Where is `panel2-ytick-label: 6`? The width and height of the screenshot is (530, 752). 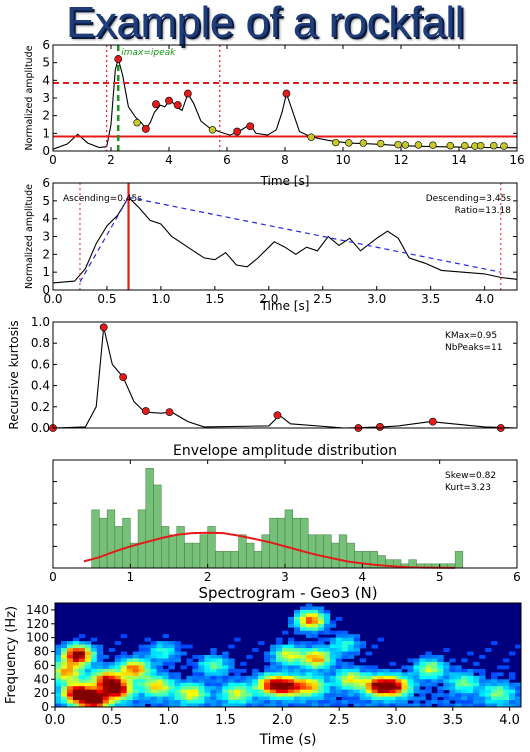
panel2-ytick-label: 6 is located at coordinates (46, 183).